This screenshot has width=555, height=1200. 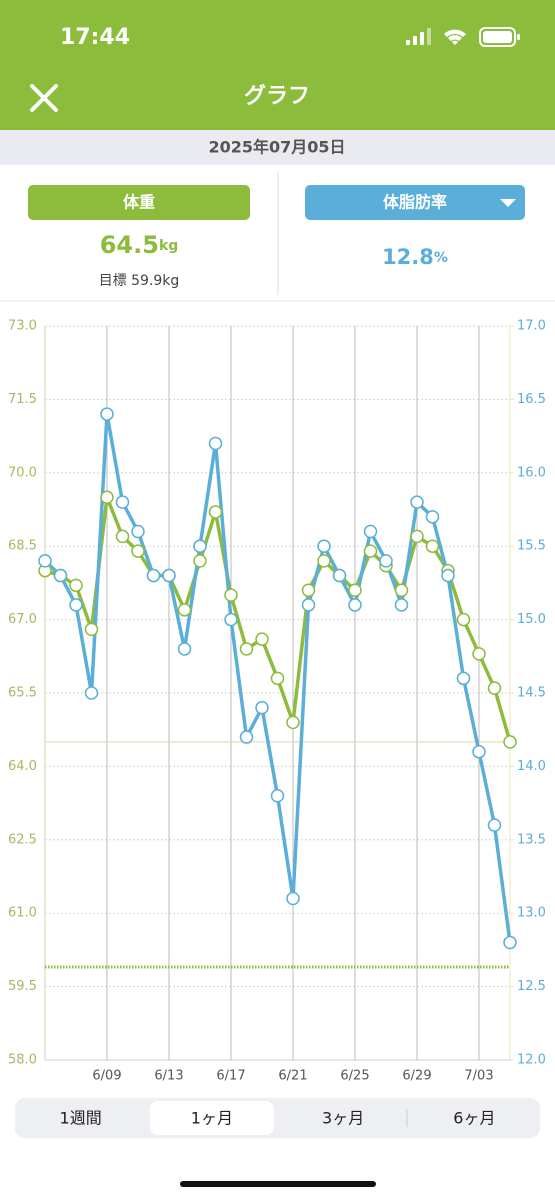 What do you see at coordinates (531, 913) in the screenshot?
I see `y2-tick-label: 13.0` at bounding box center [531, 913].